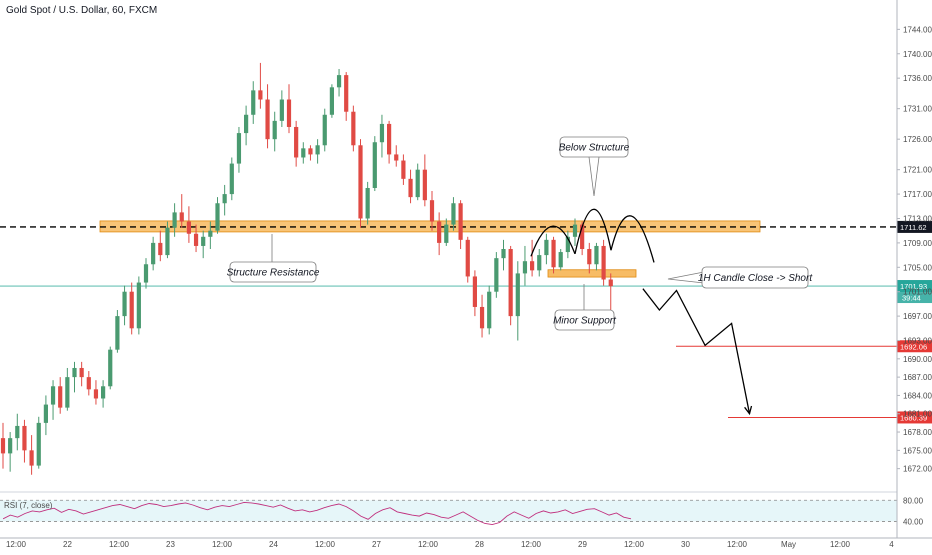 Image resolution: width=932 pixels, height=555 pixels. I want to click on y-tick-label: 1709.00, so click(917, 243).